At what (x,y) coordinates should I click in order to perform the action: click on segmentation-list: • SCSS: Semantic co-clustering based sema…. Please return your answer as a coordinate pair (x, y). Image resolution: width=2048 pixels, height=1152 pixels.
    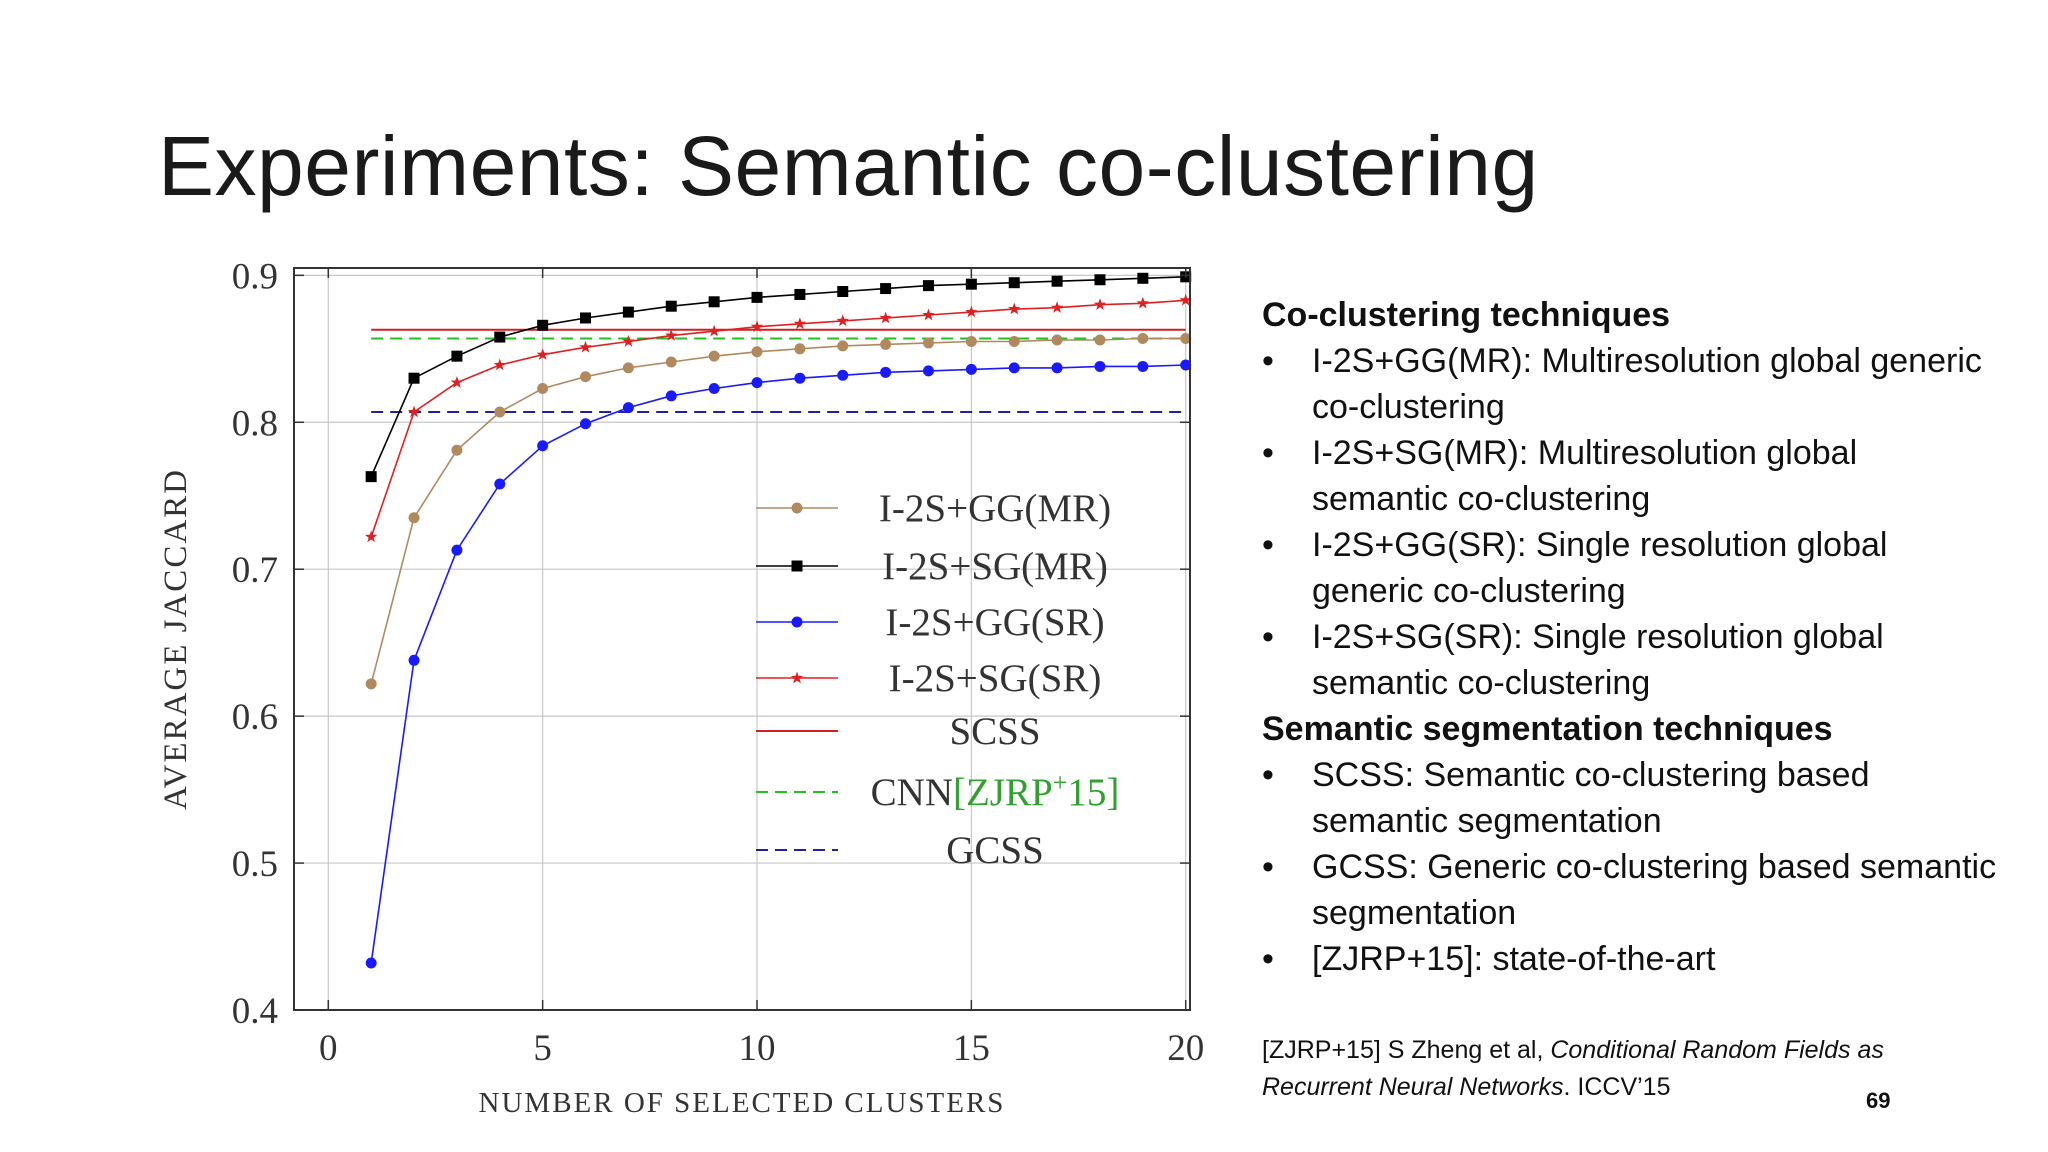
    Looking at the image, I should click on (1632, 867).